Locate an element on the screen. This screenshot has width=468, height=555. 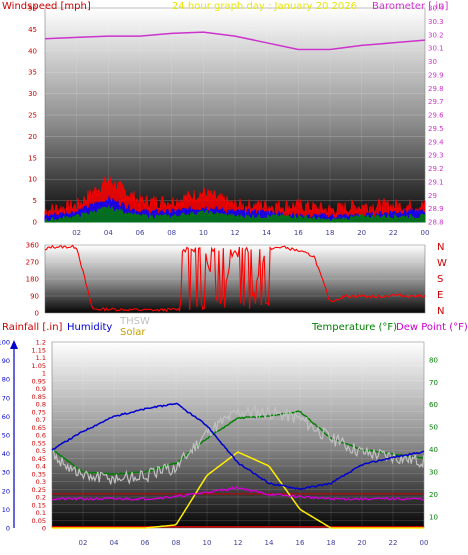
direction-label-n-top: N is located at coordinates (440, 247).